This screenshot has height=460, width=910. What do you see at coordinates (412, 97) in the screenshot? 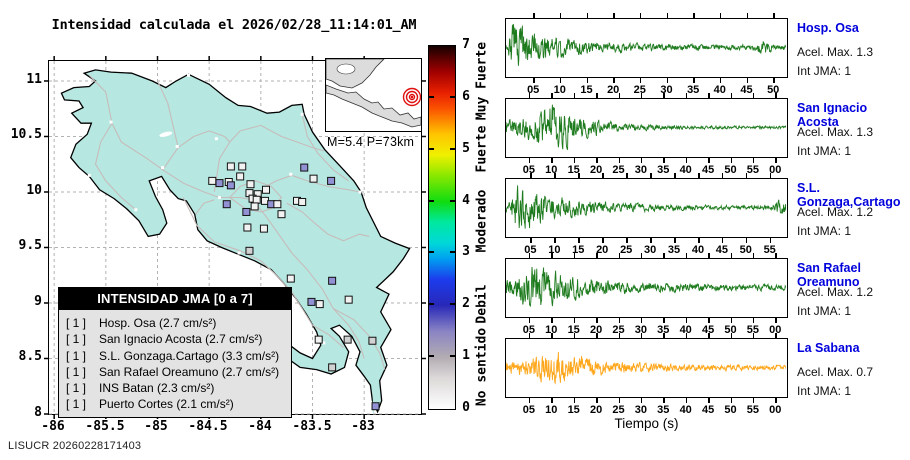
I see `epicenter-icon` at bounding box center [412, 97].